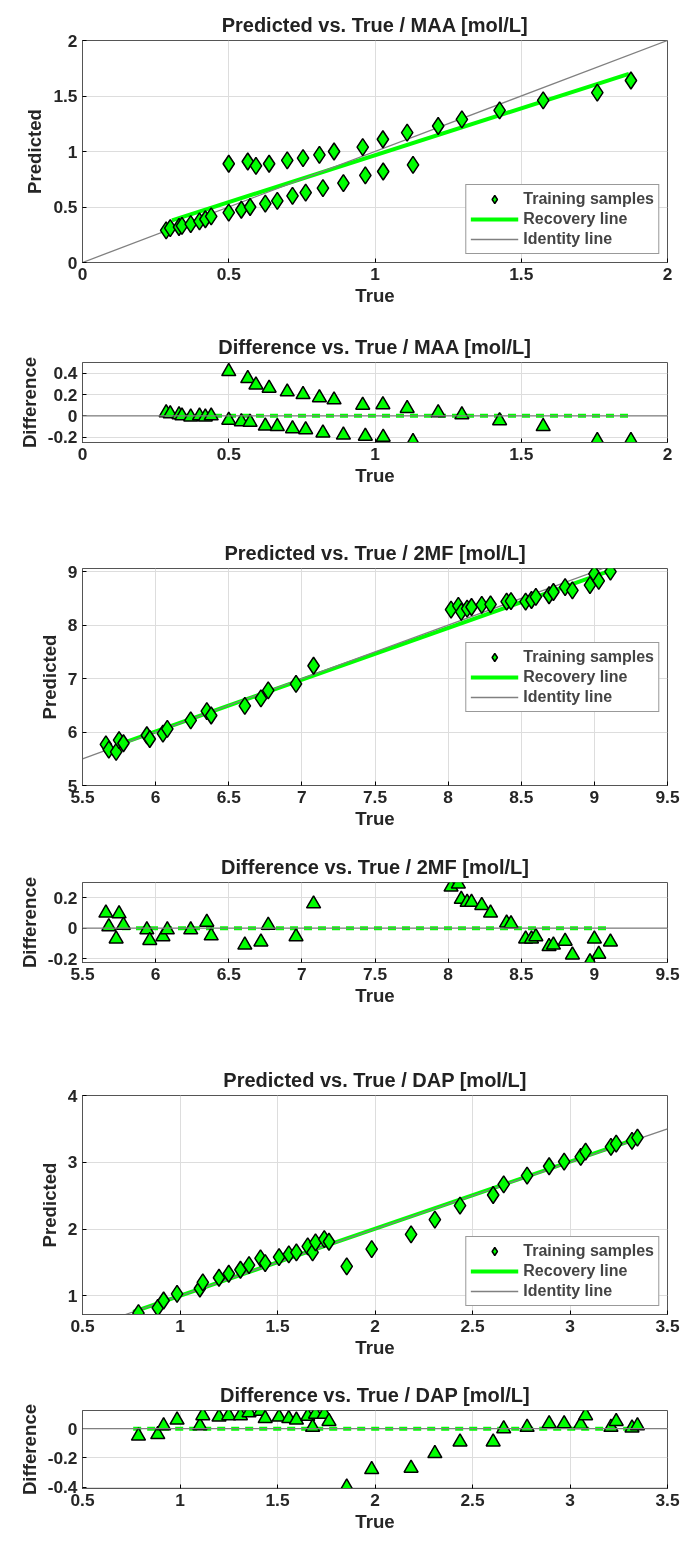  Describe the element at coordinates (72, 1162) in the screenshot. I see `y-tick-label: 3` at that location.